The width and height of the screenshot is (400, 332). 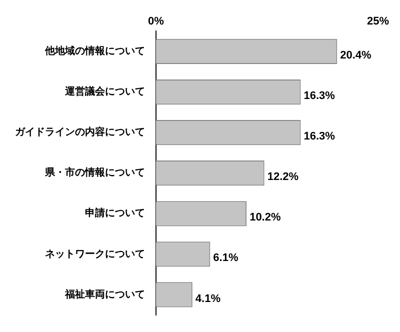 I want to click on data-label: 6.1%, so click(x=225, y=258).